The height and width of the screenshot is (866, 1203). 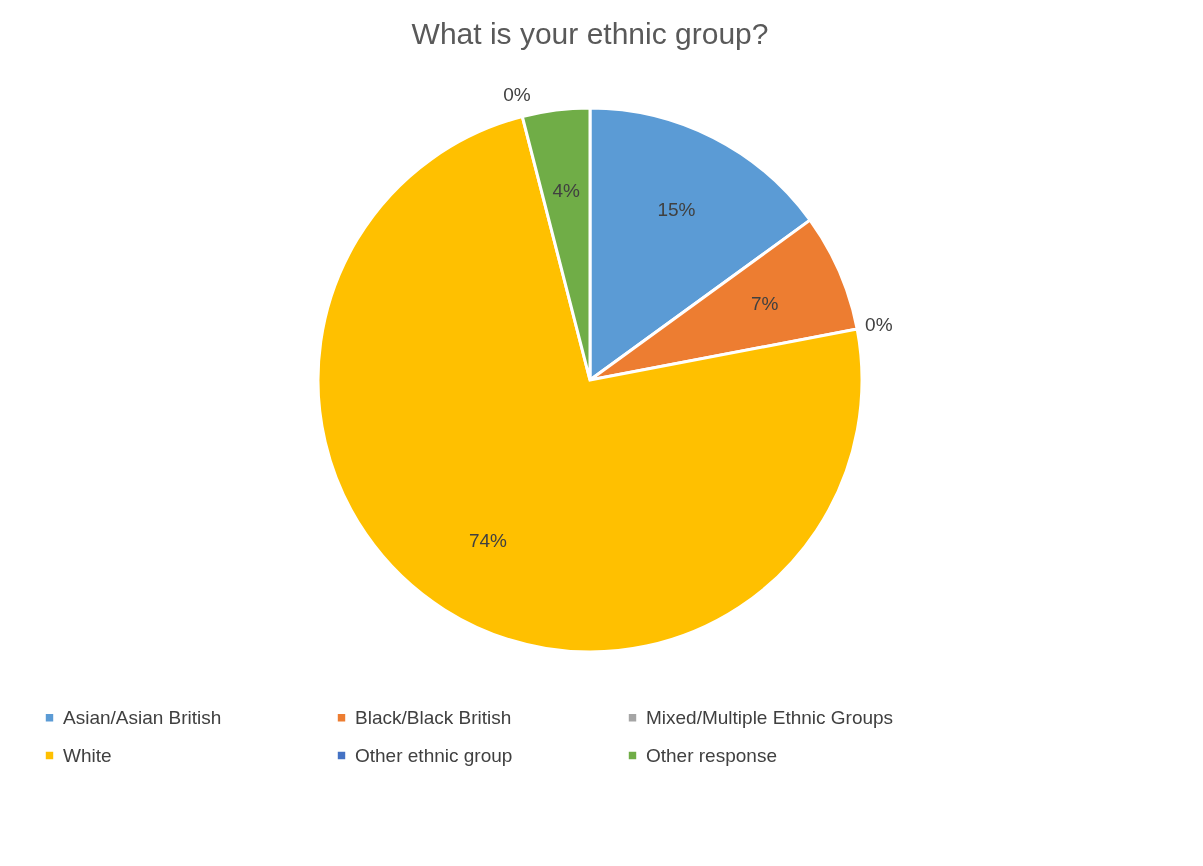 I want to click on data-label: 4%, so click(x=566, y=191).